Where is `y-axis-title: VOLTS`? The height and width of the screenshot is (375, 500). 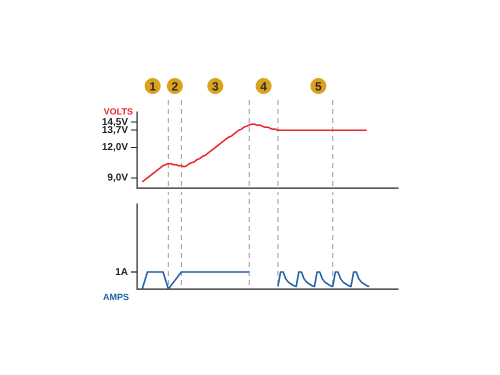
y-axis-title: VOLTS is located at coordinates (118, 111).